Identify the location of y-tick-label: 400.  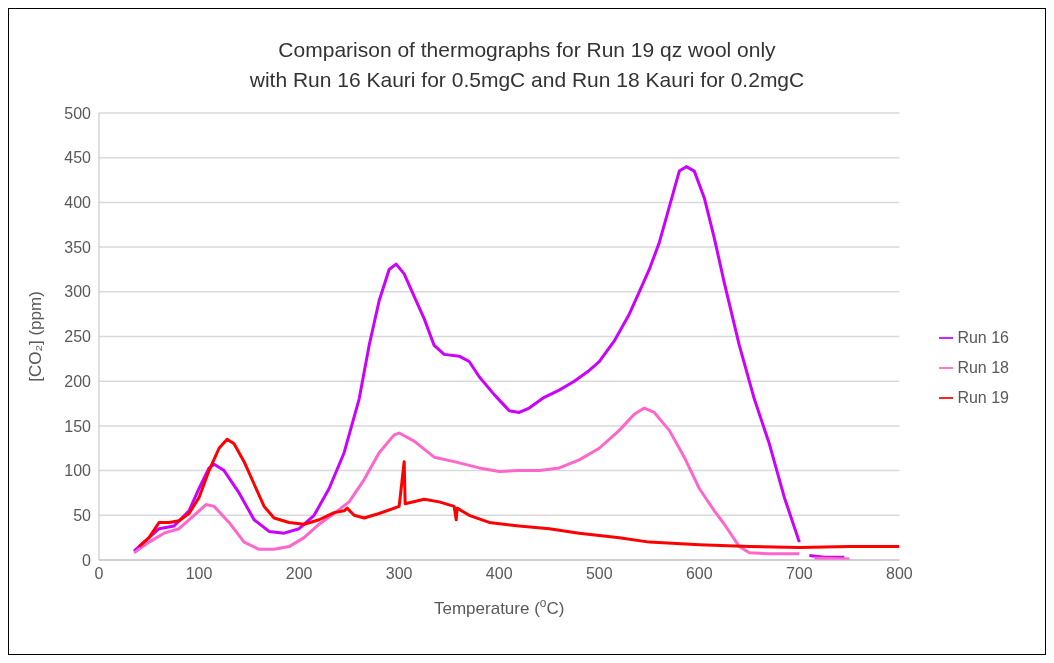
(78, 203).